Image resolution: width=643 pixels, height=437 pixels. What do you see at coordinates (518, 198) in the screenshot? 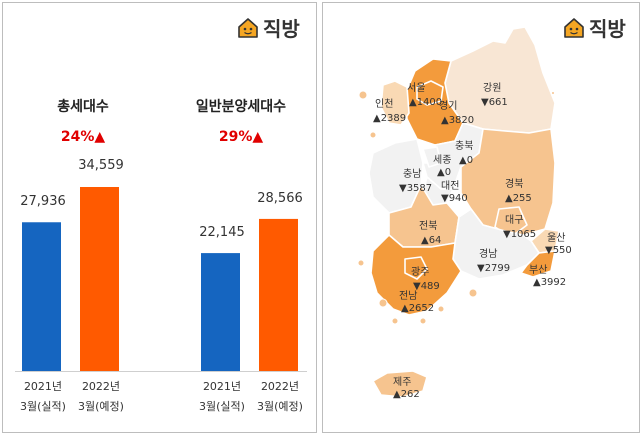
I see `region-value-경북: ▲255` at bounding box center [518, 198].